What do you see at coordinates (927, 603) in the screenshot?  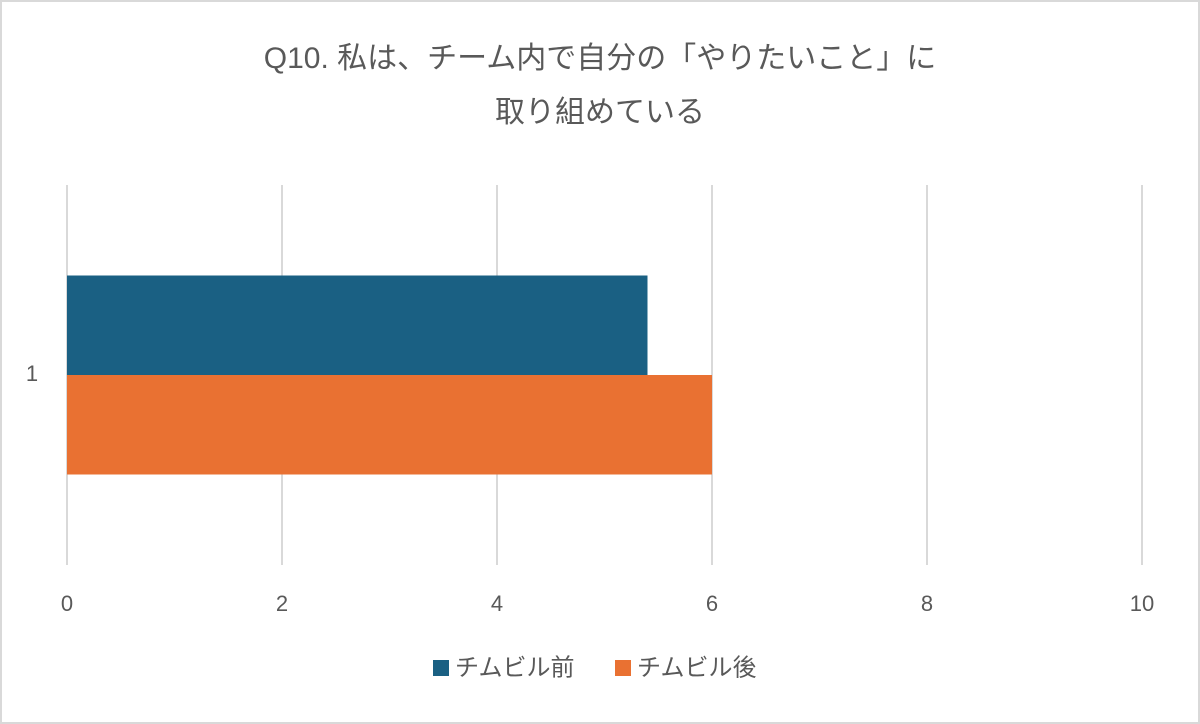 I see `x-tick-label: 8` at bounding box center [927, 603].